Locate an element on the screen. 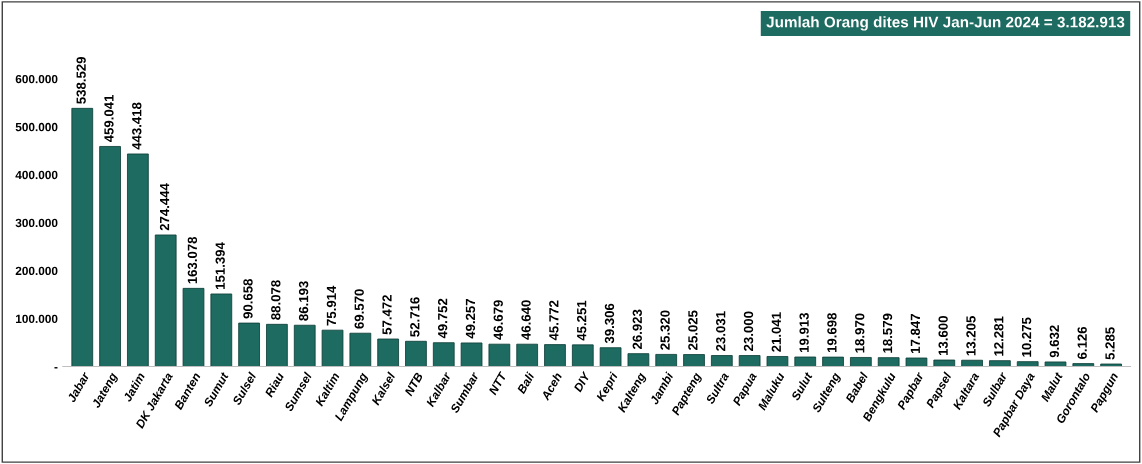  data-label: 6.126 is located at coordinates (1082, 342).